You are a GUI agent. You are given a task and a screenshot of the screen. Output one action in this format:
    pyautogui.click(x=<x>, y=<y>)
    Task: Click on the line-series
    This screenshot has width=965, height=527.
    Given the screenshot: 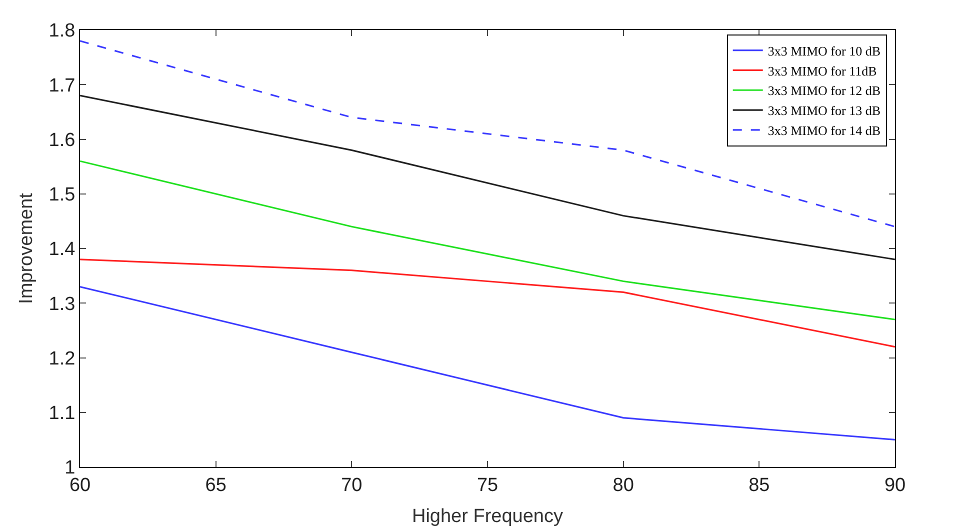 What is the action you would take?
    pyautogui.click(x=487, y=303)
    